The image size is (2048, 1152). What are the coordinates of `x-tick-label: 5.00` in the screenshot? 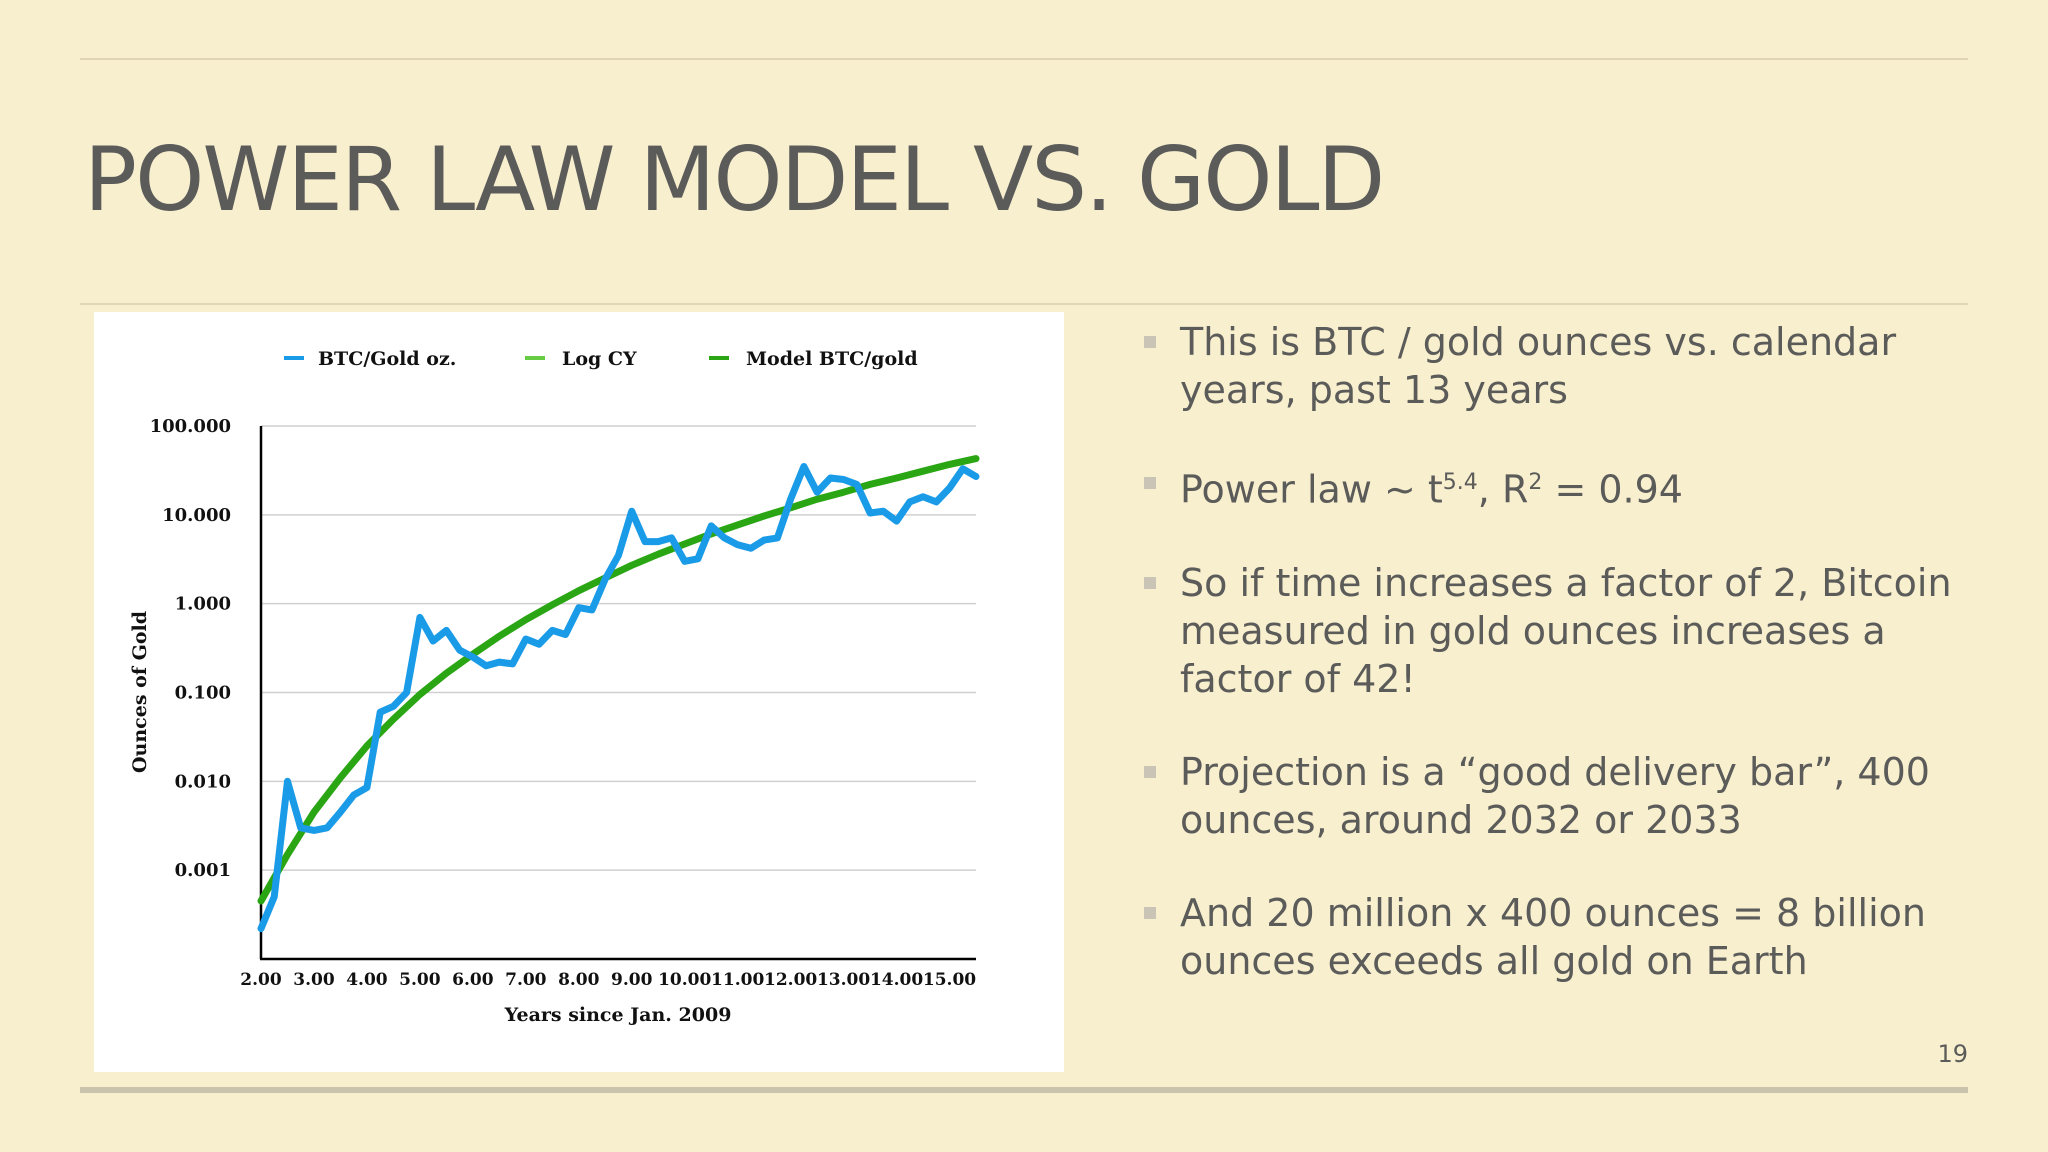 It's located at (420, 980).